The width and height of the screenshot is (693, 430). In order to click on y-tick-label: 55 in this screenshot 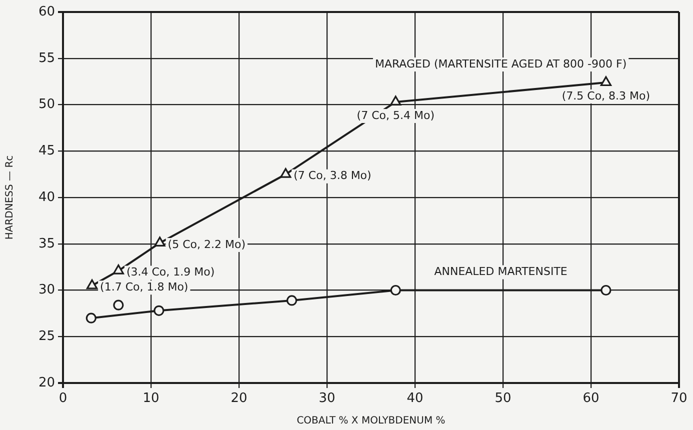, I will do `click(46, 58)`.